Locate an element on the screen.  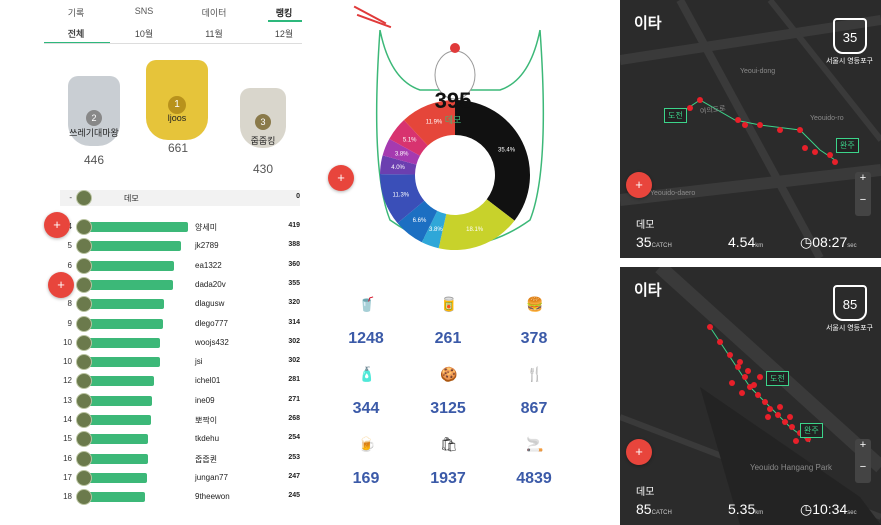
map-roads is located at coordinates (750, 396).